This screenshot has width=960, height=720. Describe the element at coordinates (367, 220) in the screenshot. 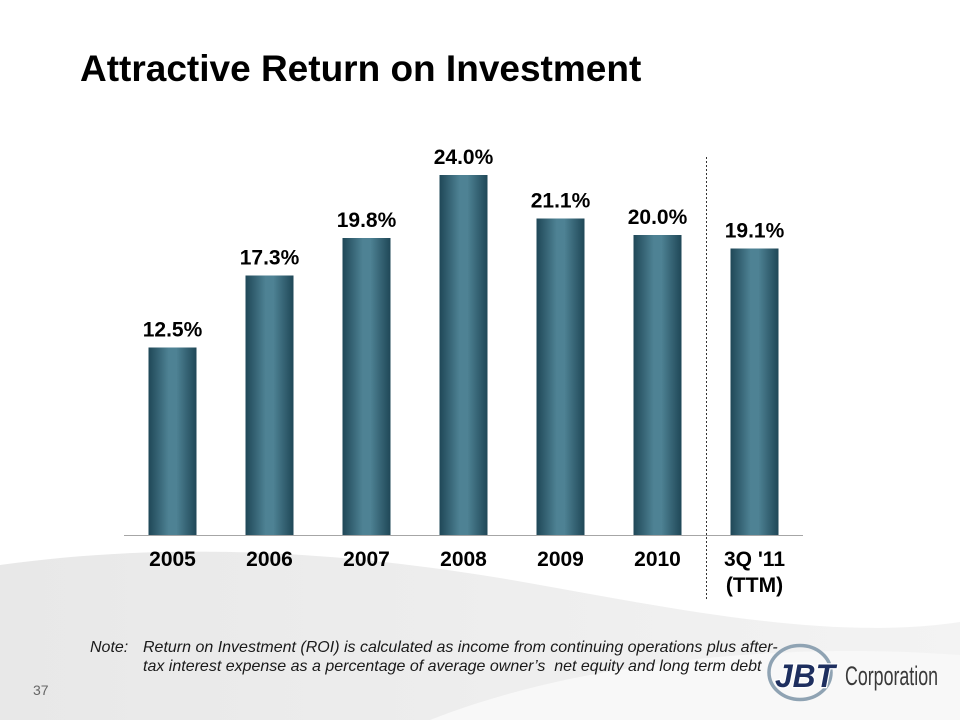

I see `data-label-2007: 19.8%` at that location.